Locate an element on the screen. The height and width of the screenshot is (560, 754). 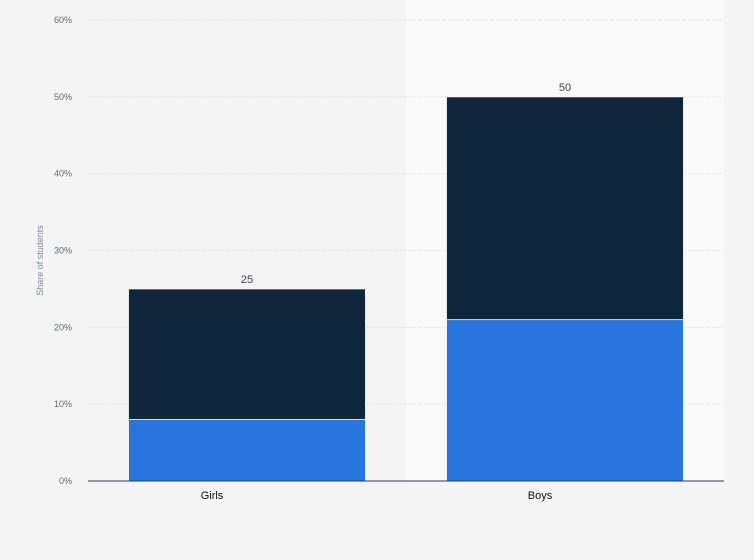
y-tick-label: 20% is located at coordinates (63, 327).